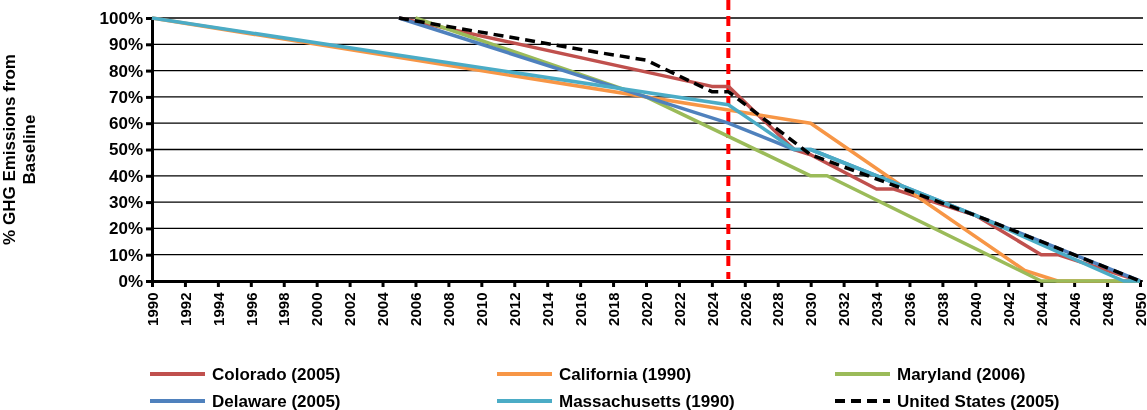  Describe the element at coordinates (276, 400) in the screenshot. I see `legend-label: Delaware (2005)` at that location.